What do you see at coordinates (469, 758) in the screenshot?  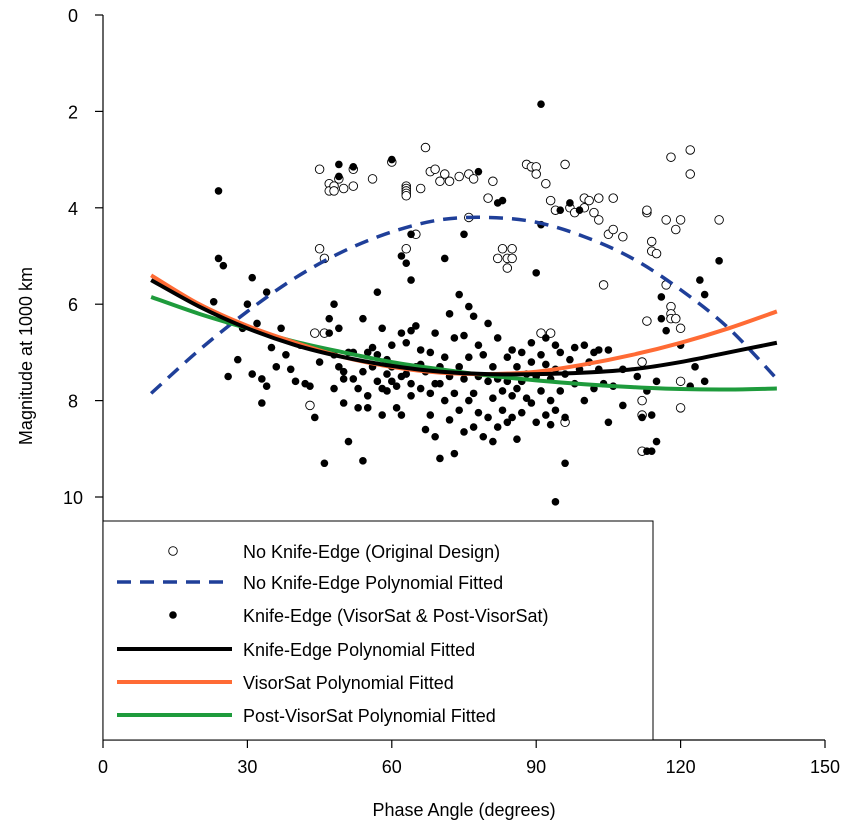 I see `x-axis-ticks: 0 30 60 90 120 150` at bounding box center [469, 758].